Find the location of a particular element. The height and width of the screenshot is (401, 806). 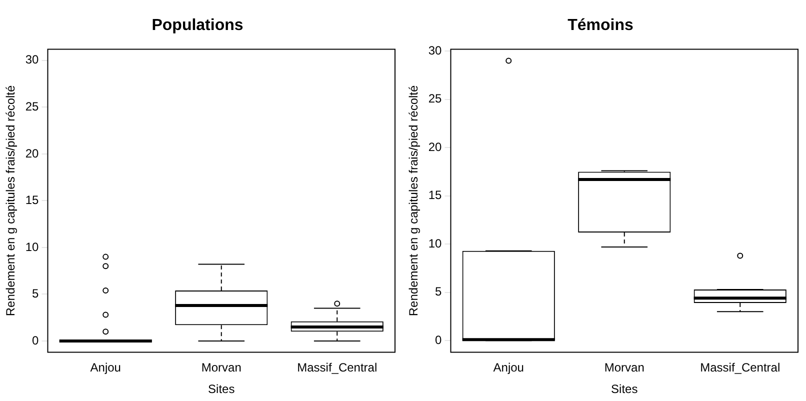

chart-title: Populations is located at coordinates (198, 25).